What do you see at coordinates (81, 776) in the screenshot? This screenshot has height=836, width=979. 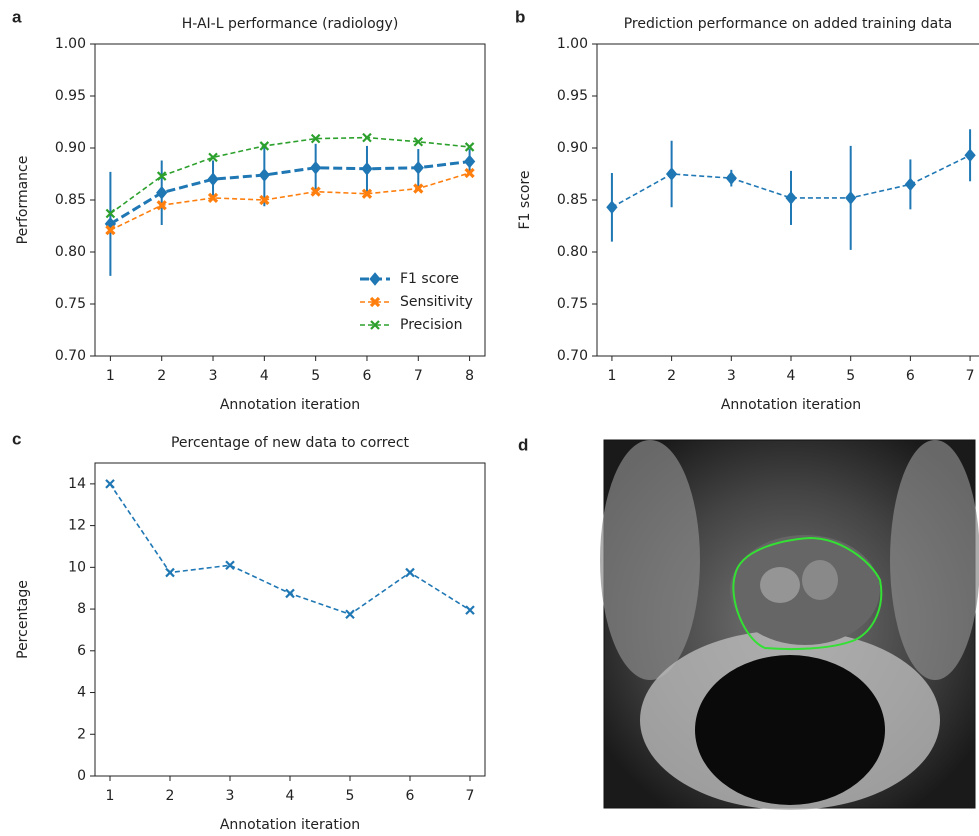 I see `y-tick-label: 0` at bounding box center [81, 776].